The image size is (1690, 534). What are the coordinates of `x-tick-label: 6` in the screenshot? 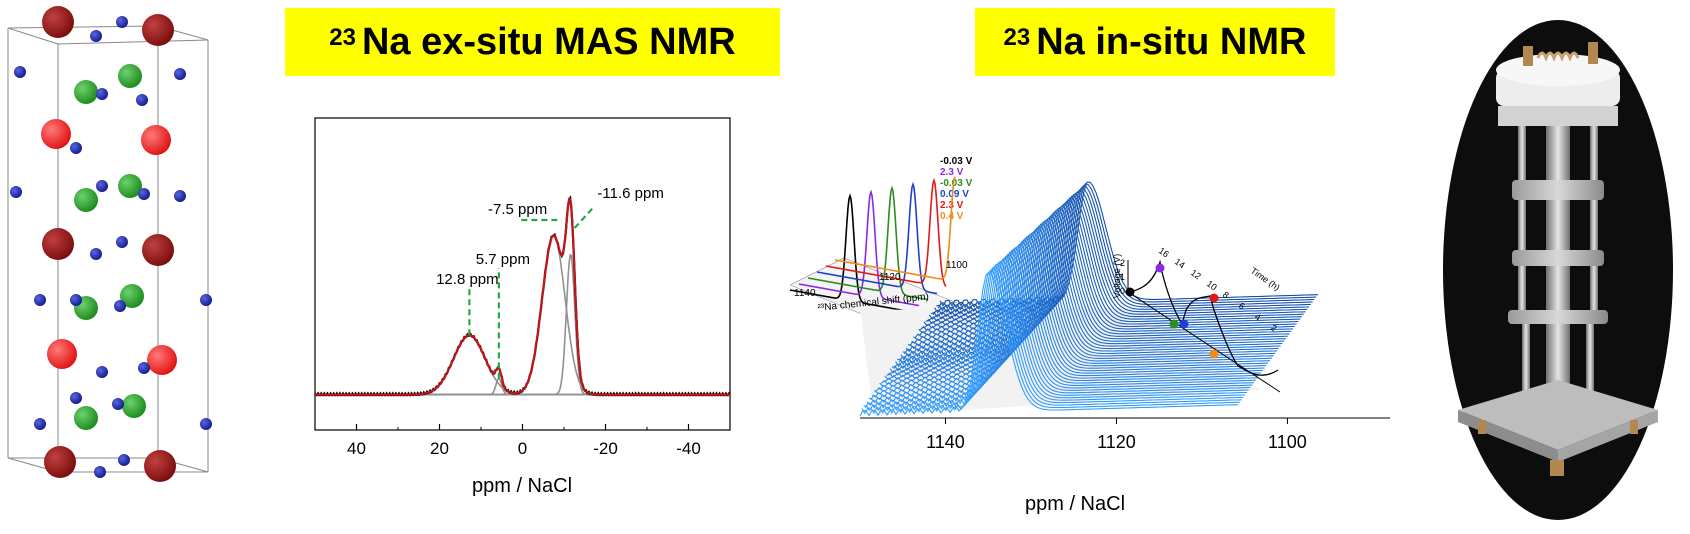 It's located at (1242, 305).